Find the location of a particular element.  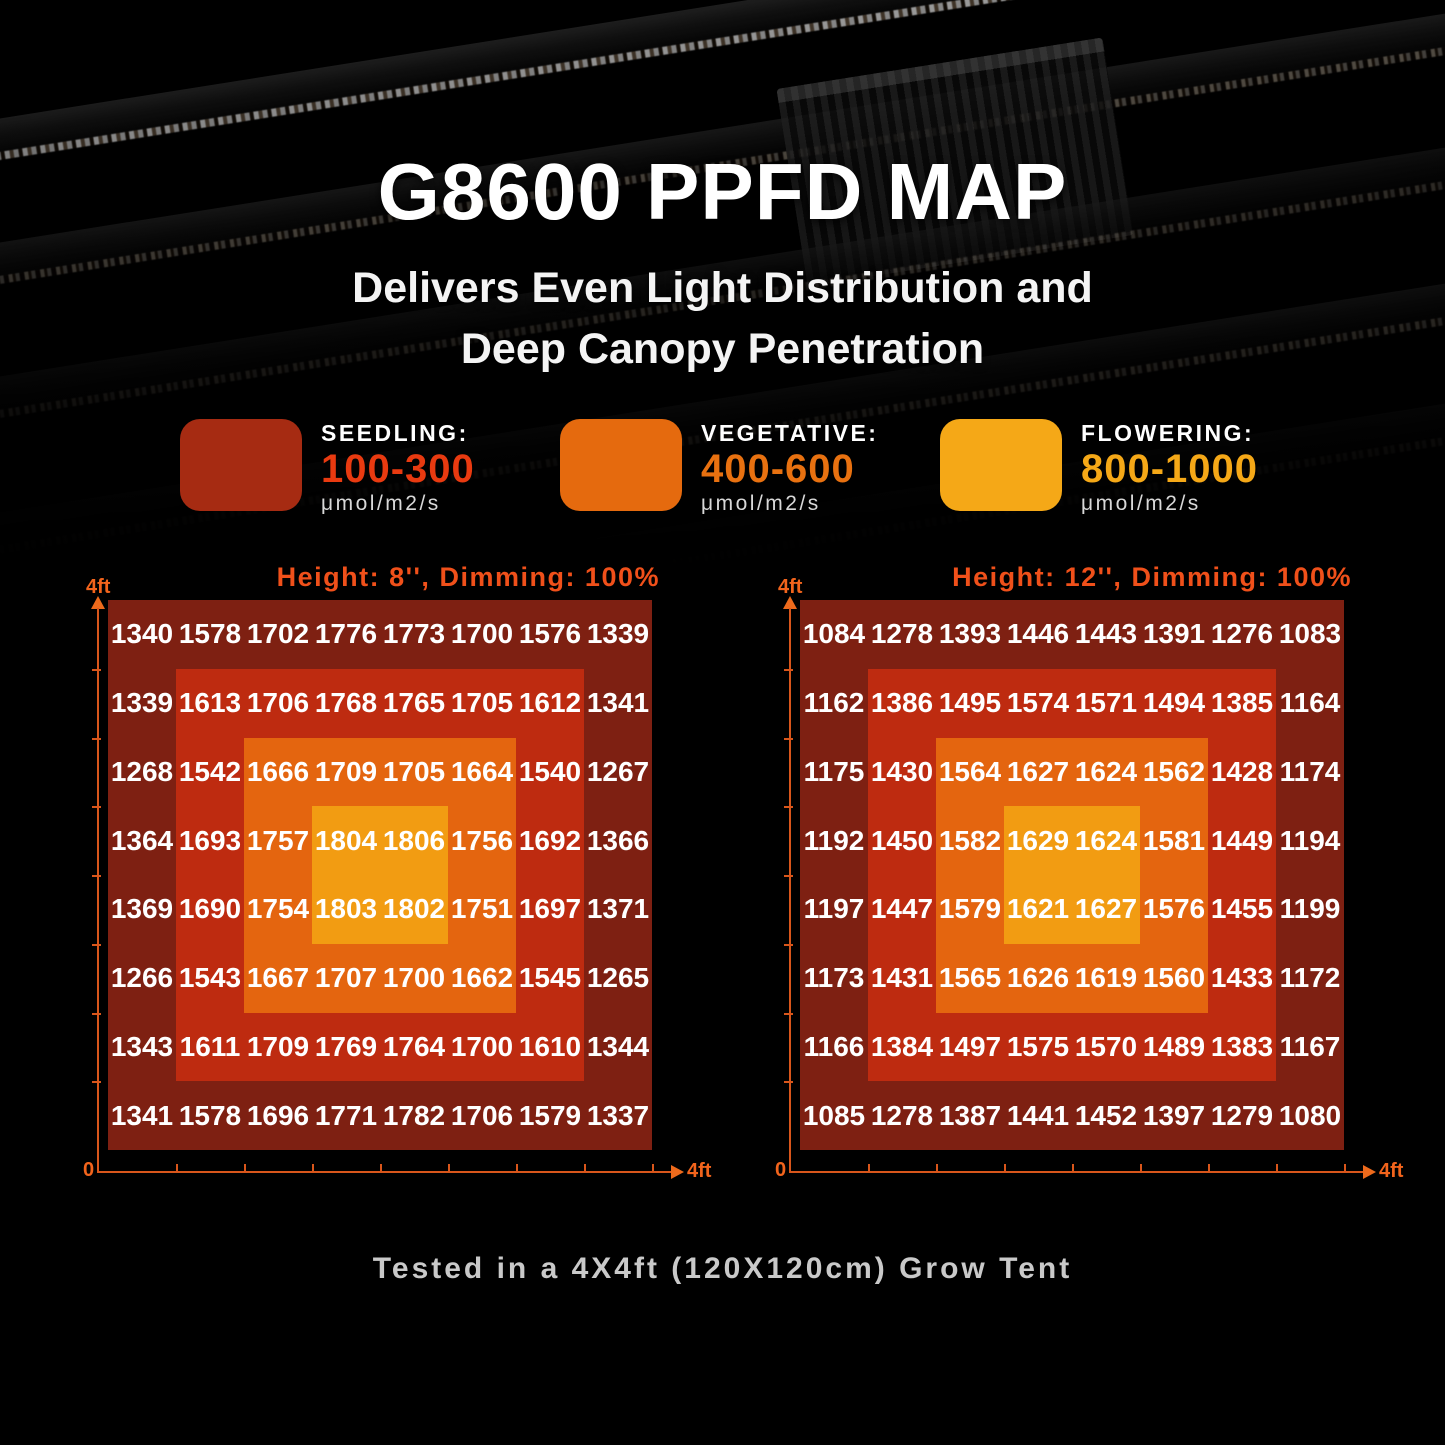

ppfd-cell: 1612 is located at coordinates (550, 703).